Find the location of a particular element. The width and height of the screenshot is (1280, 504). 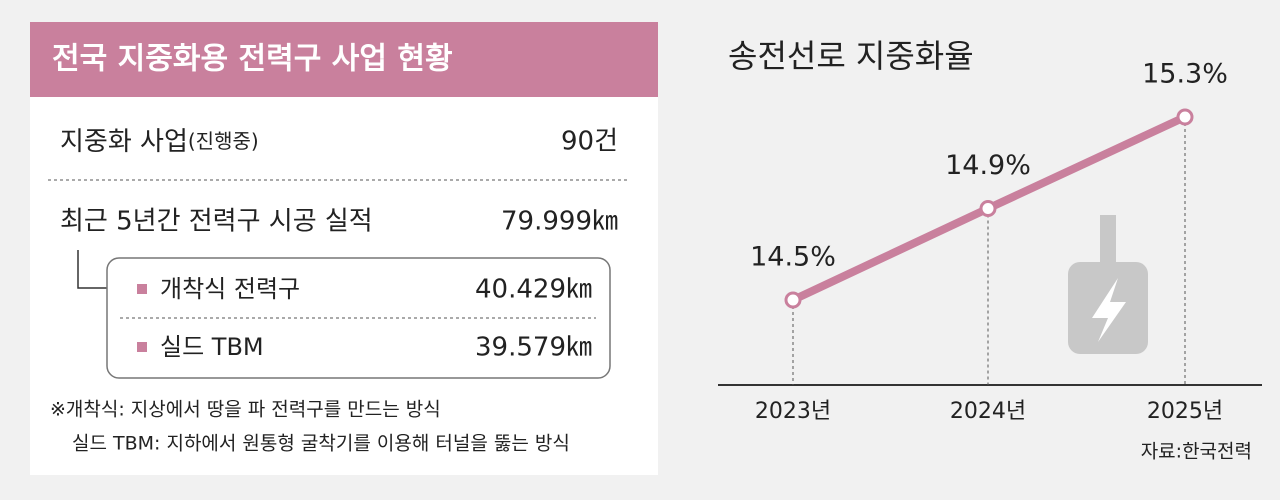

chart-title: 송전선로 지중화율 is located at coordinates (851, 56).